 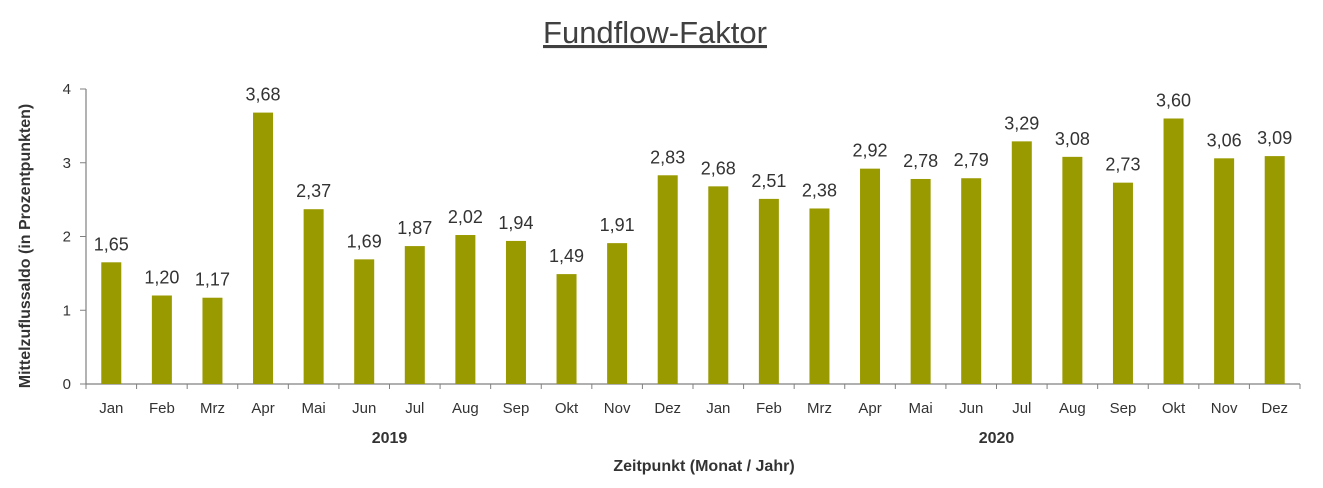 I want to click on x-axis-title: Zeitpunkt (Monat / Jahr), so click(x=703, y=466).